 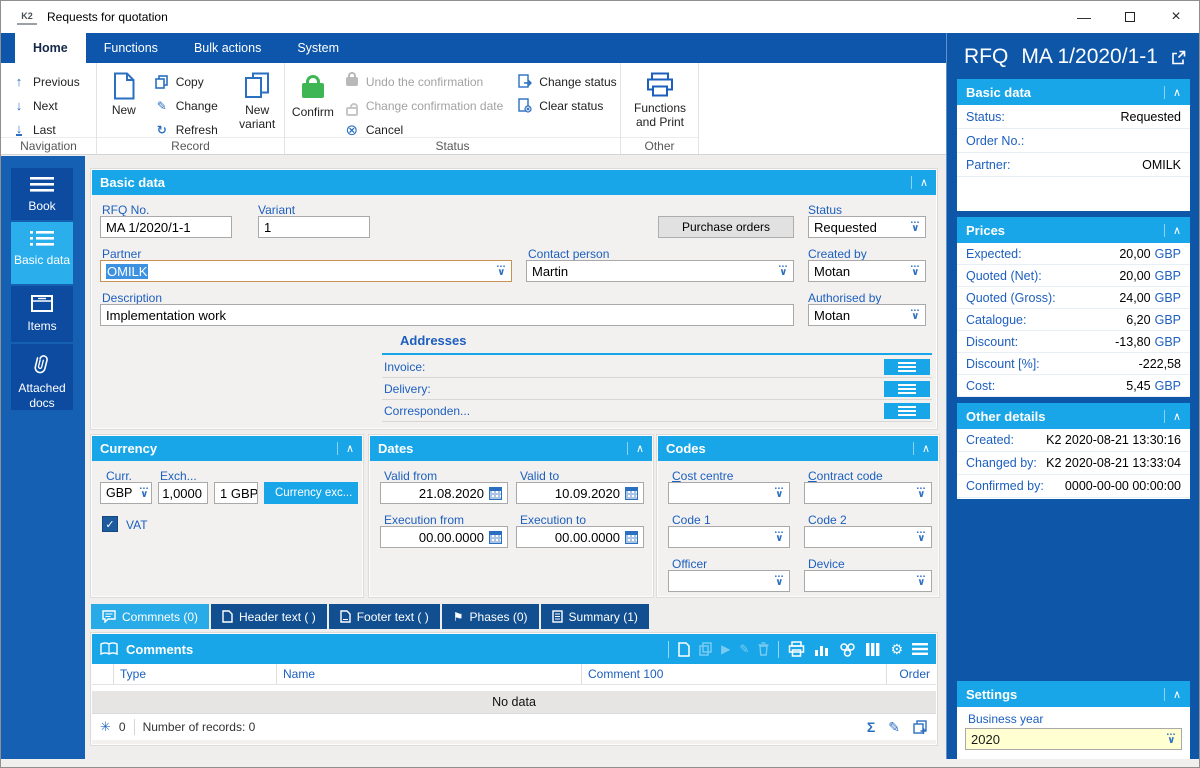 What do you see at coordinates (568, 81) in the screenshot?
I see `change-status-button: Change status` at bounding box center [568, 81].